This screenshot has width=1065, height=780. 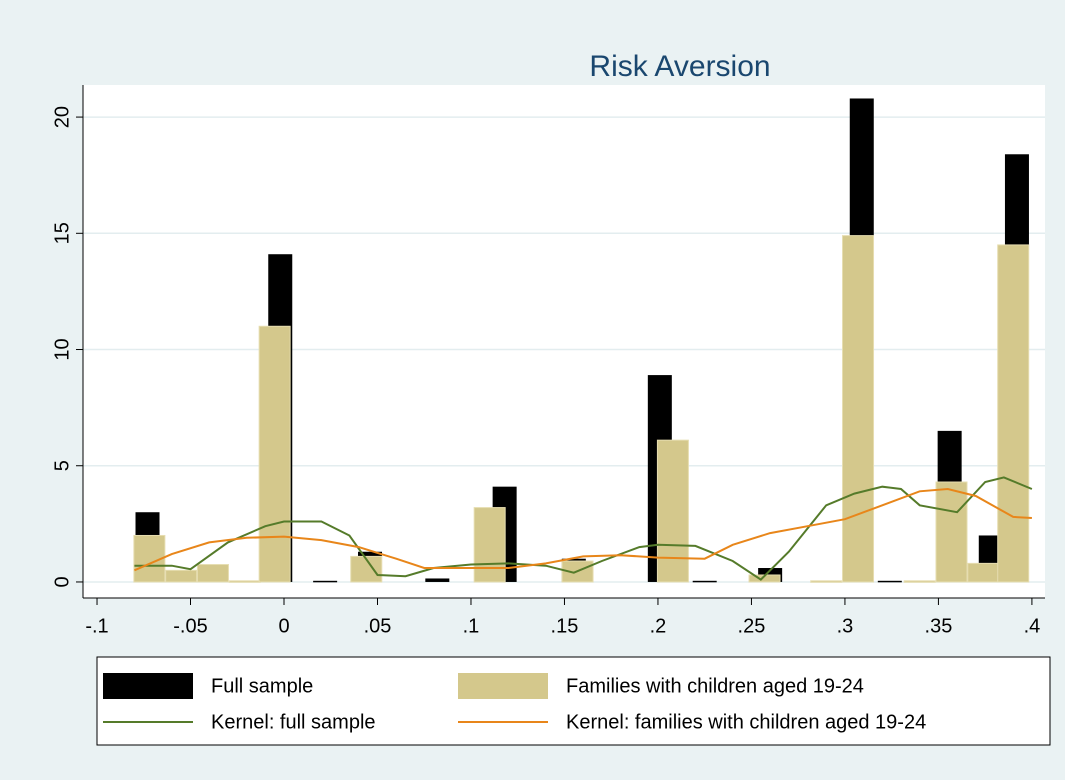 I want to click on legend-label: Families with children aged 19-24, so click(x=715, y=686).